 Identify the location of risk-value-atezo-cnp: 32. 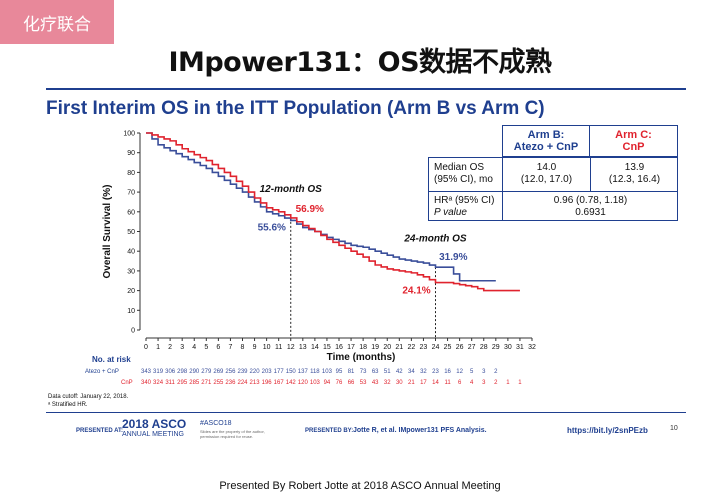
(423, 372).